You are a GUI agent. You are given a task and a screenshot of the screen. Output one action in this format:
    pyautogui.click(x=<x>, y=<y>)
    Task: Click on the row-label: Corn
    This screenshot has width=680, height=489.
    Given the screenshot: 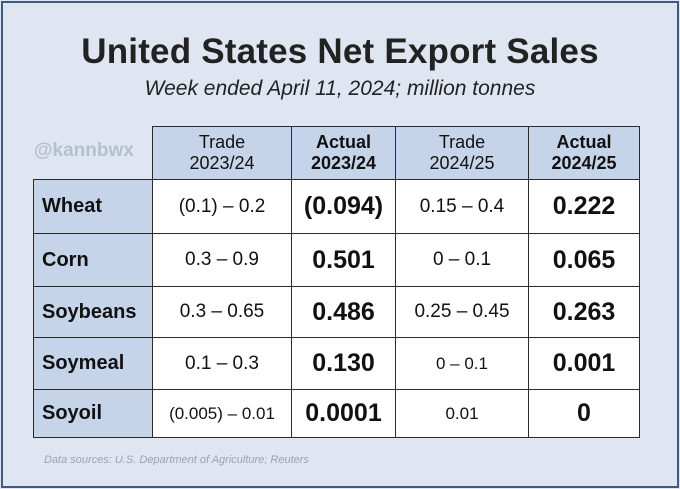 What is the action you would take?
    pyautogui.click(x=93, y=260)
    